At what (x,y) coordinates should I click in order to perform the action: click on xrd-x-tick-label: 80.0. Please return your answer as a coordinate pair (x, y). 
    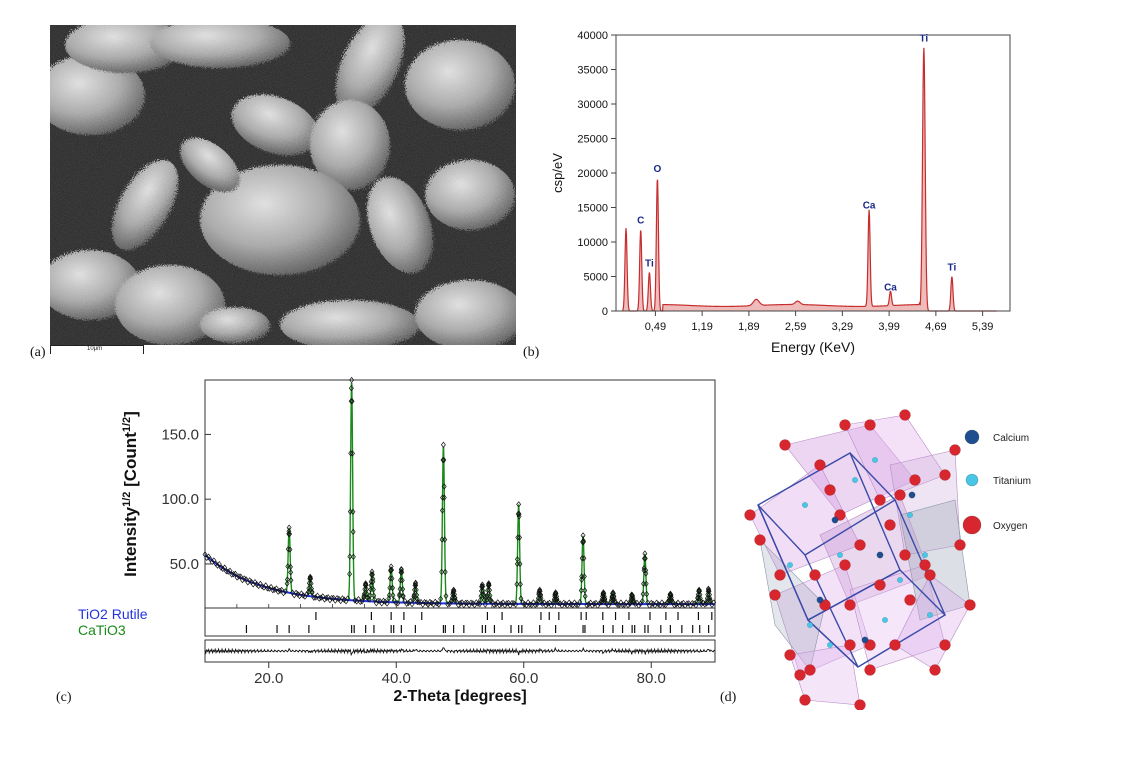
    Looking at the image, I should click on (651, 678).